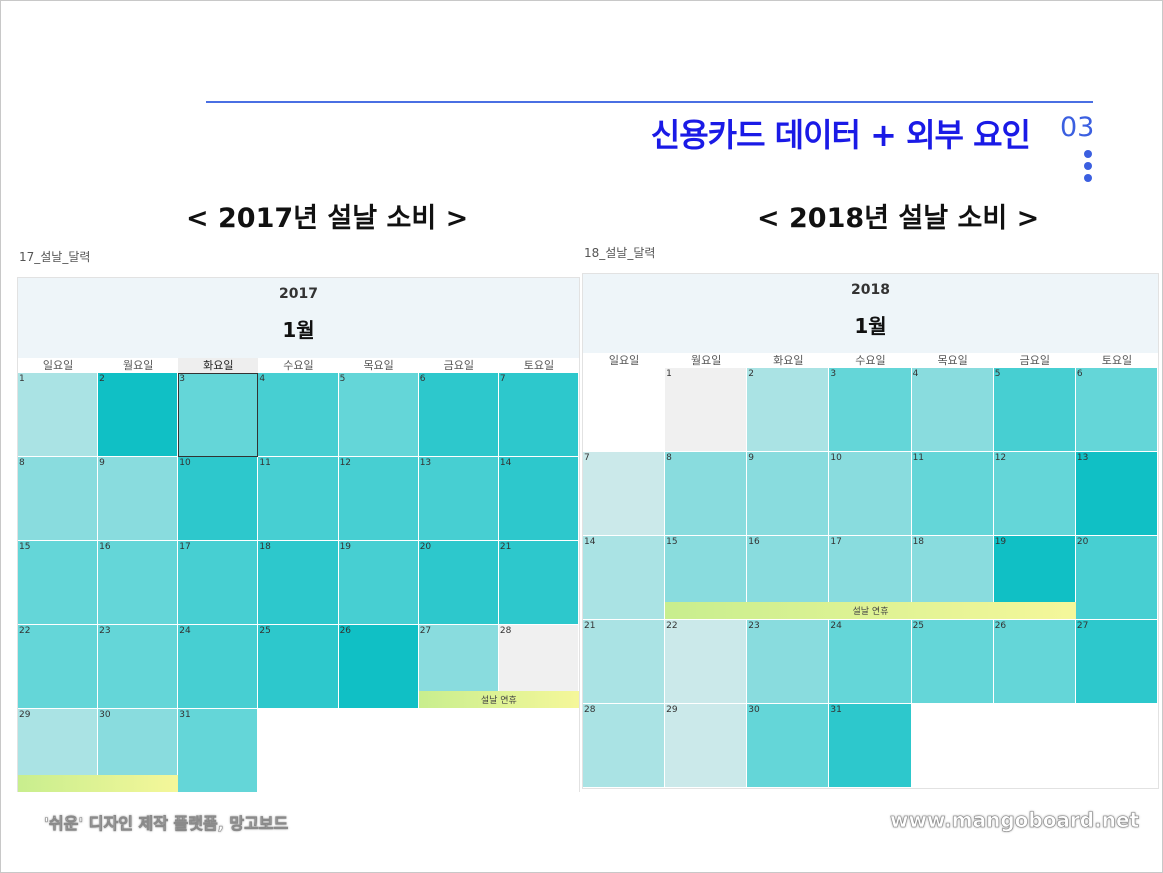 The width and height of the screenshot is (1163, 873). Describe the element at coordinates (587, 458) in the screenshot. I see `day-number: 7` at that location.